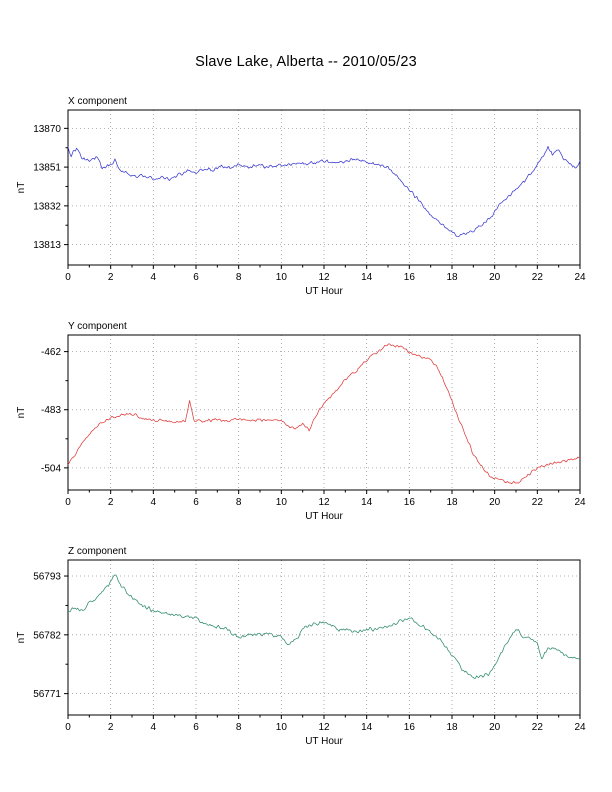 The width and height of the screenshot is (612, 792). What do you see at coordinates (51, 352) in the screenshot?
I see `y-tick-label: -462` at bounding box center [51, 352].